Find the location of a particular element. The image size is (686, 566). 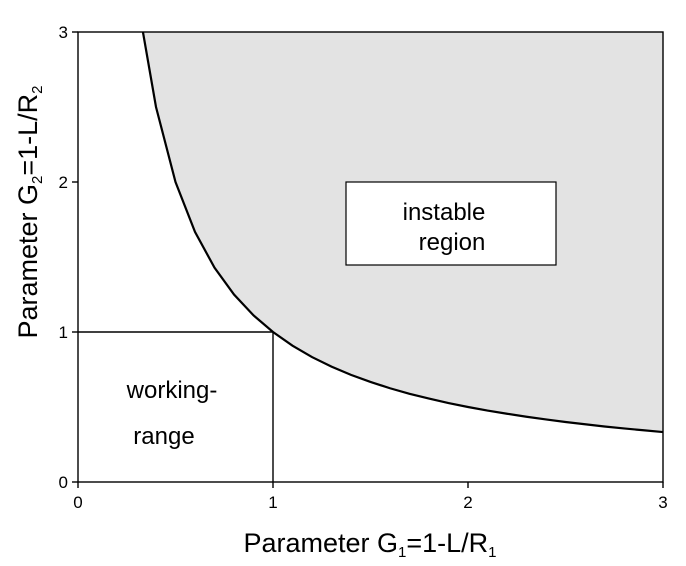

working-range-lines is located at coordinates (176, 406).